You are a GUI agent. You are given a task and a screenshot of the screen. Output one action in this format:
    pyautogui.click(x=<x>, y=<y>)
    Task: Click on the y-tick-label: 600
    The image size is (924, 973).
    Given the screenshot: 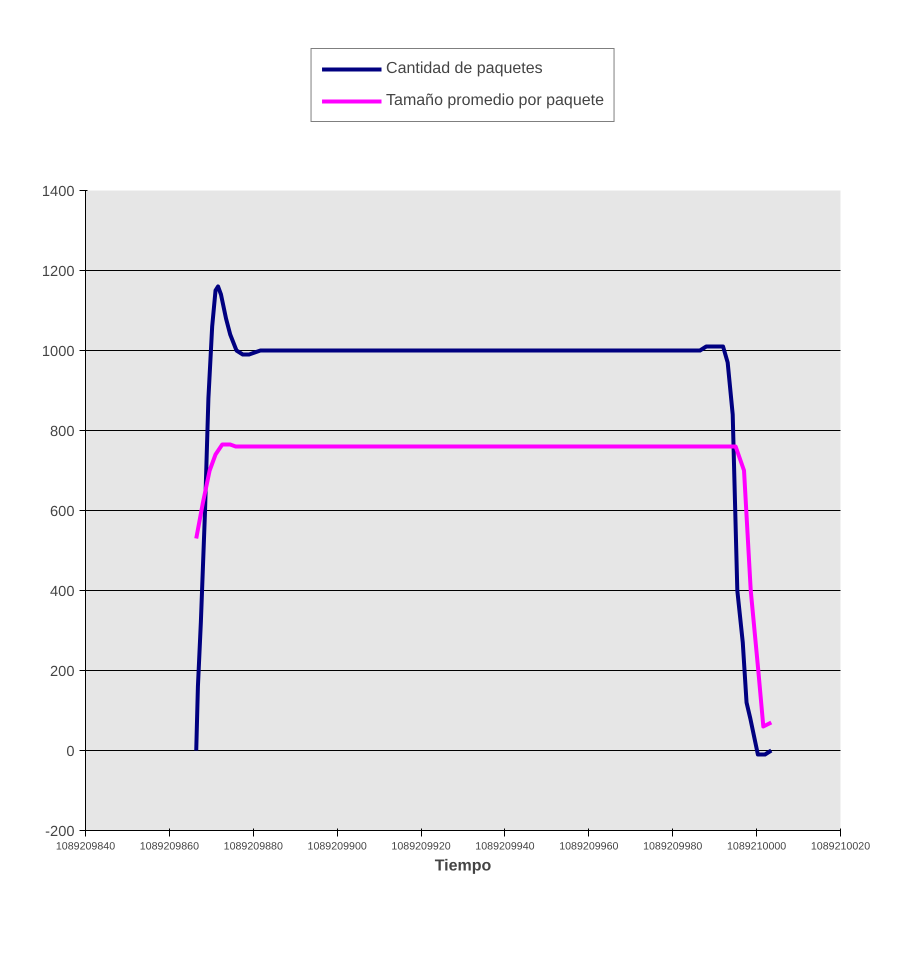 What is the action you would take?
    pyautogui.click(x=62, y=512)
    